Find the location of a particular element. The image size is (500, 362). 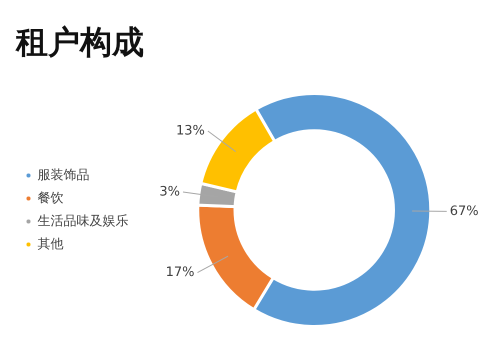

legend-label: 其他 is located at coordinates (51, 244).